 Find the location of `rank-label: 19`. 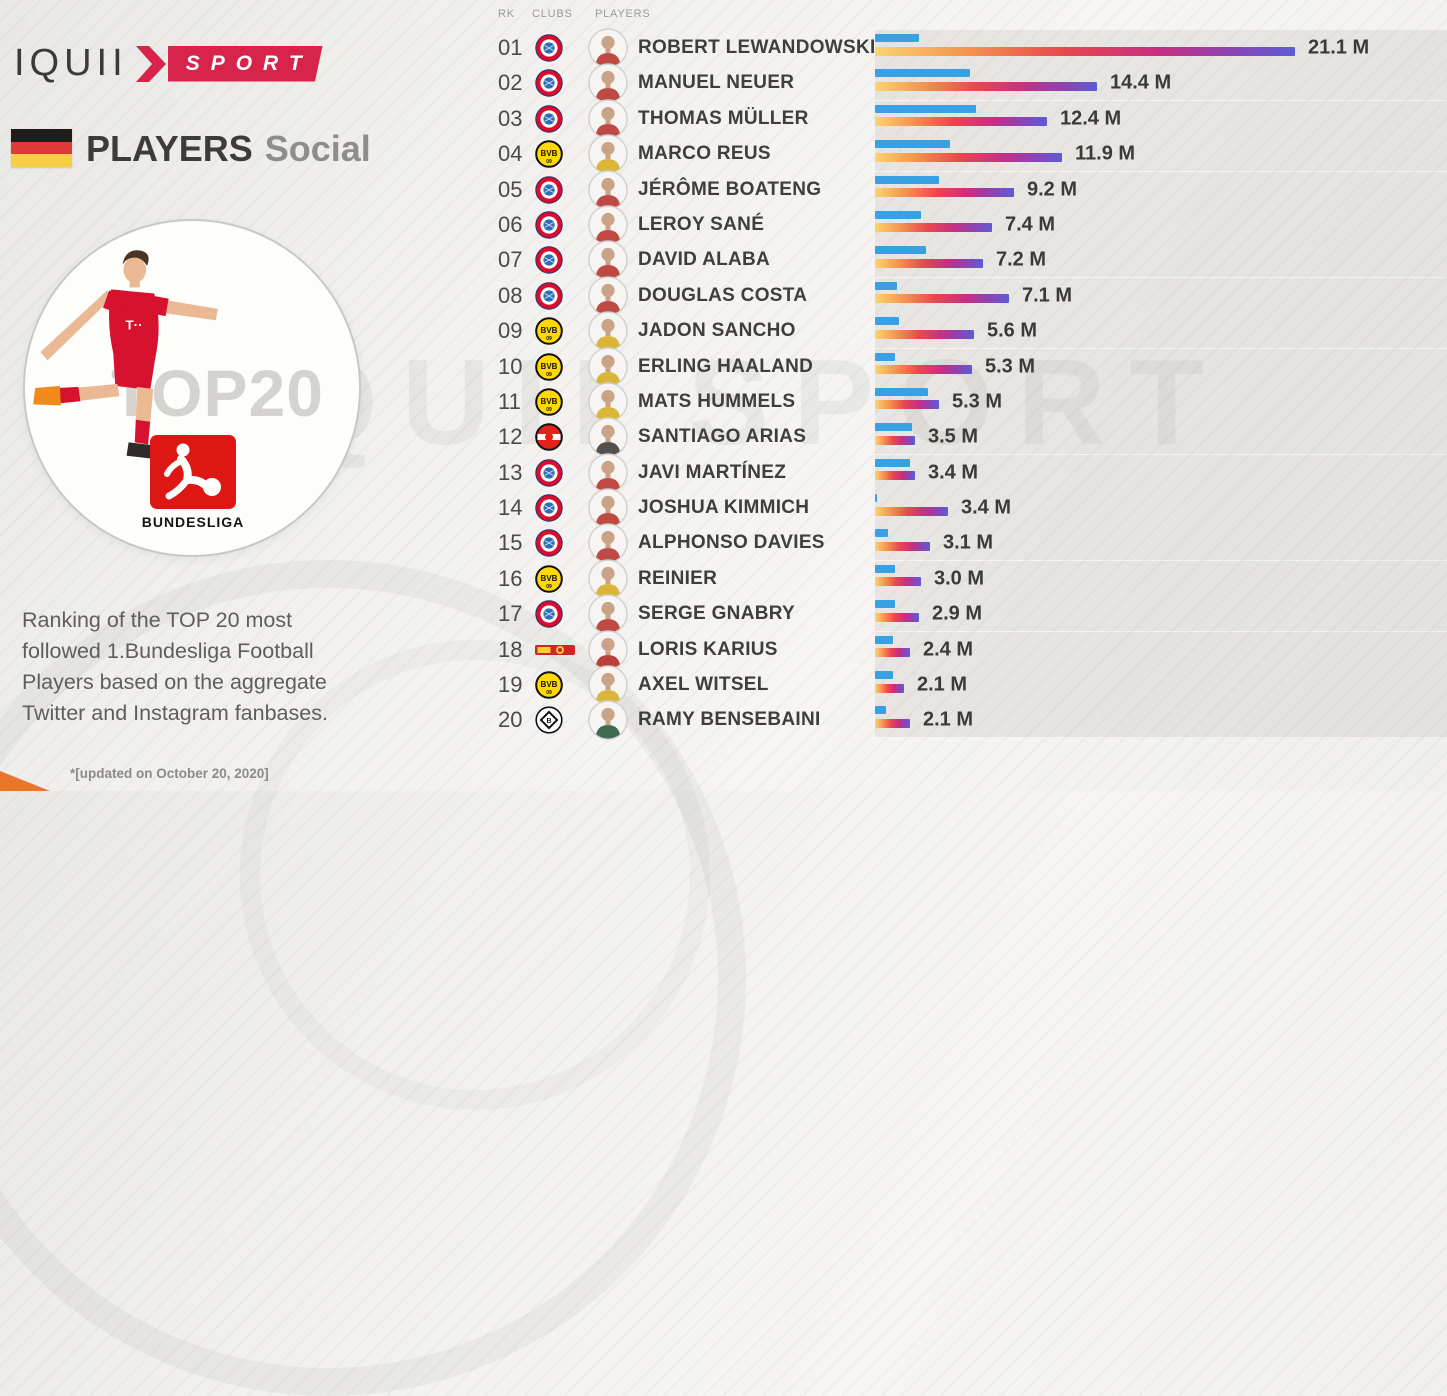

rank-label: 19 is located at coordinates (510, 685).